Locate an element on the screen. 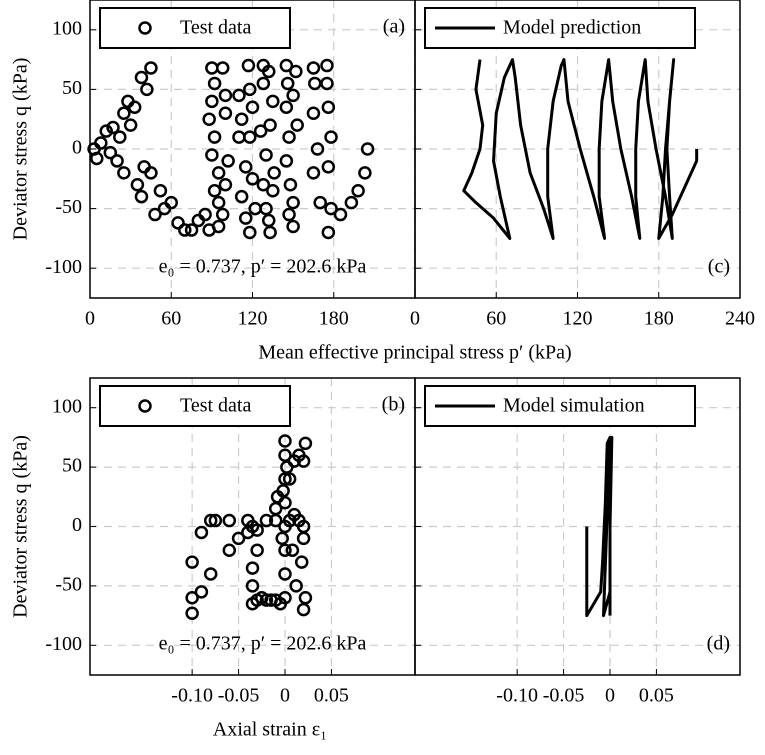 The image size is (765, 755). y-tick-label: 100 is located at coordinates (67, 406).